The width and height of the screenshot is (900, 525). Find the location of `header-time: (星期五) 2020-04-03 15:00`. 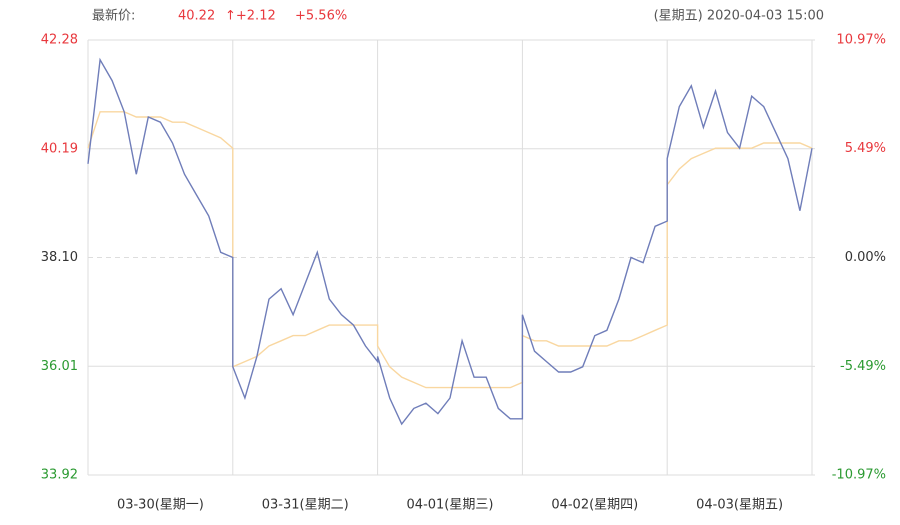

header-time: (星期五) 2020-04-03 15:00 is located at coordinates (739, 16).